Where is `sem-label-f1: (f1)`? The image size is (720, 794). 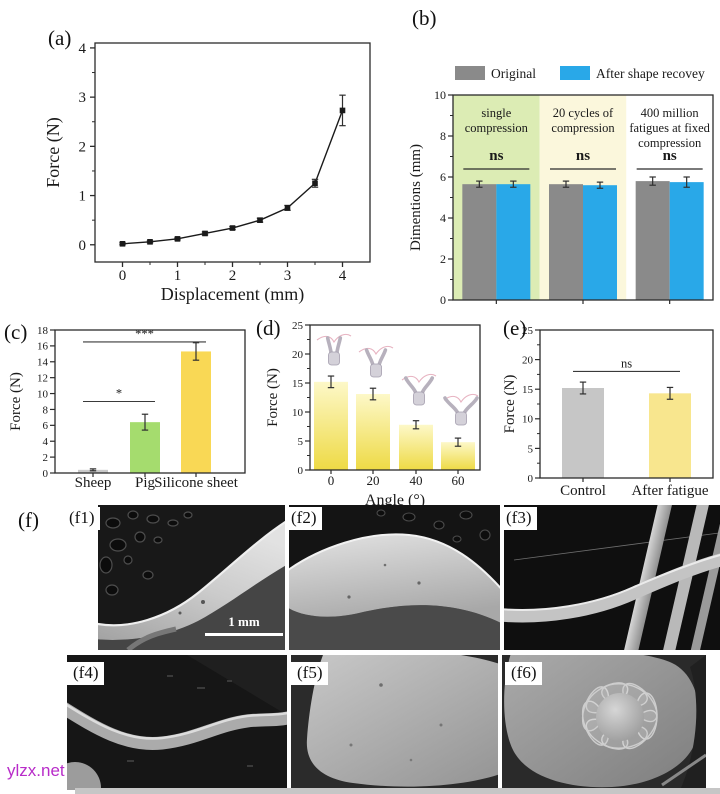
sem-label-f1: (f1) is located at coordinates (82, 518).